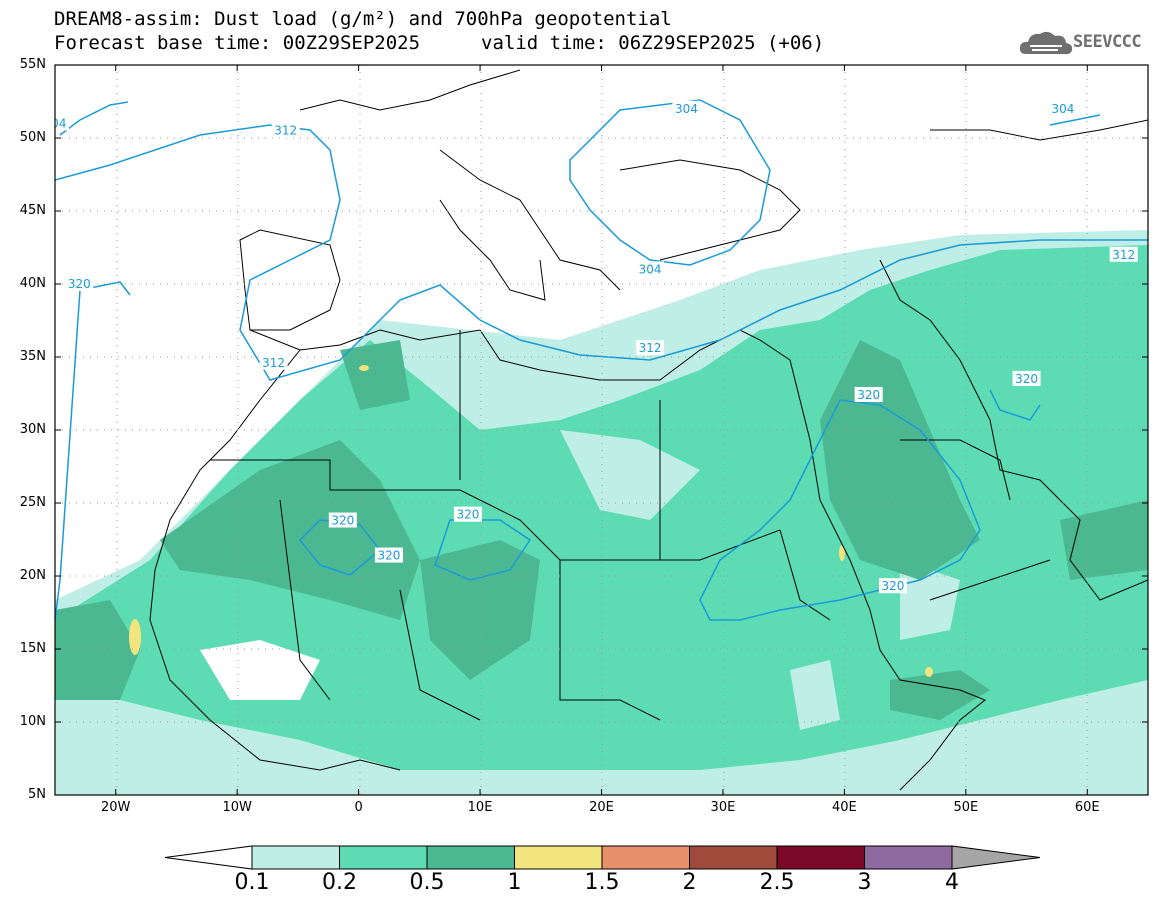 This screenshot has width=1165, height=907. I want to click on lat-label: 5N, so click(37, 794).